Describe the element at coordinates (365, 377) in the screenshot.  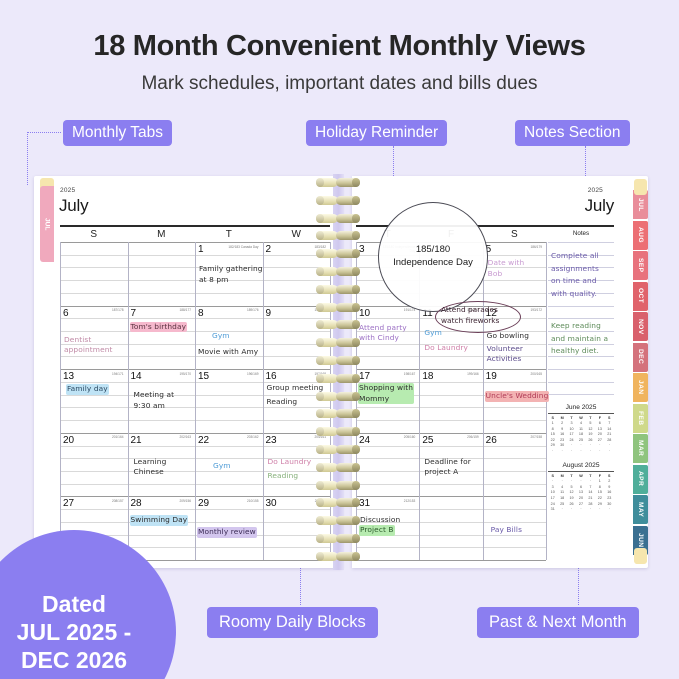
I see `day-number-17: 17` at that location.